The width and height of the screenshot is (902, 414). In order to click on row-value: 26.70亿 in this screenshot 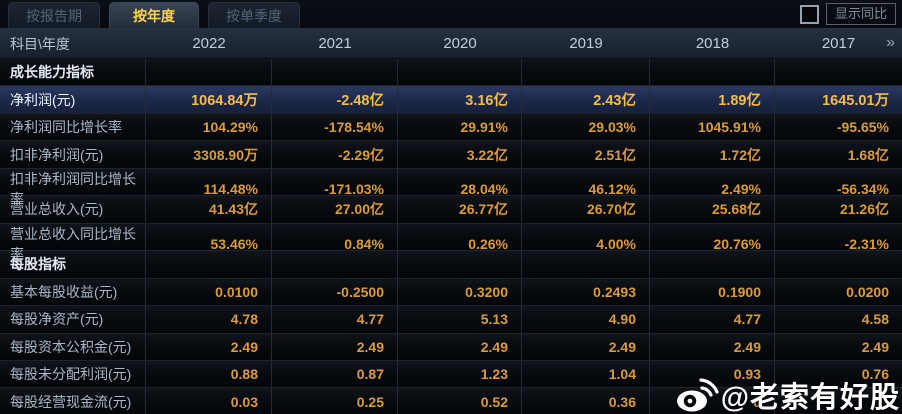, I will do `click(586, 209)`.